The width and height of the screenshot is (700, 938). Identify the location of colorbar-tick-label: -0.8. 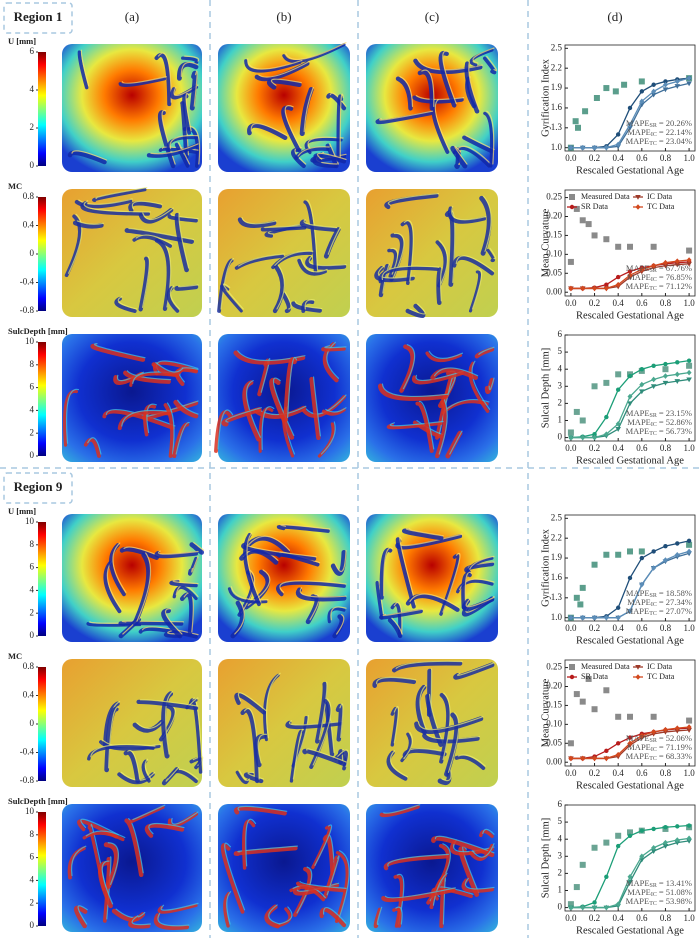
(27, 780).